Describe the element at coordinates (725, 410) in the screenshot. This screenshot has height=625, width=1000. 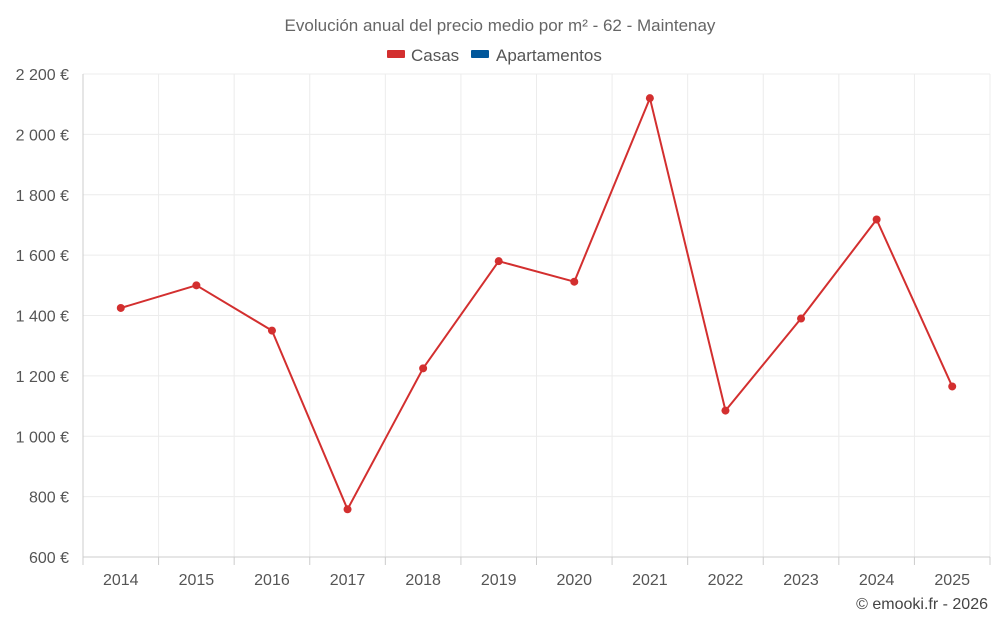
I see `data-point-2022` at that location.